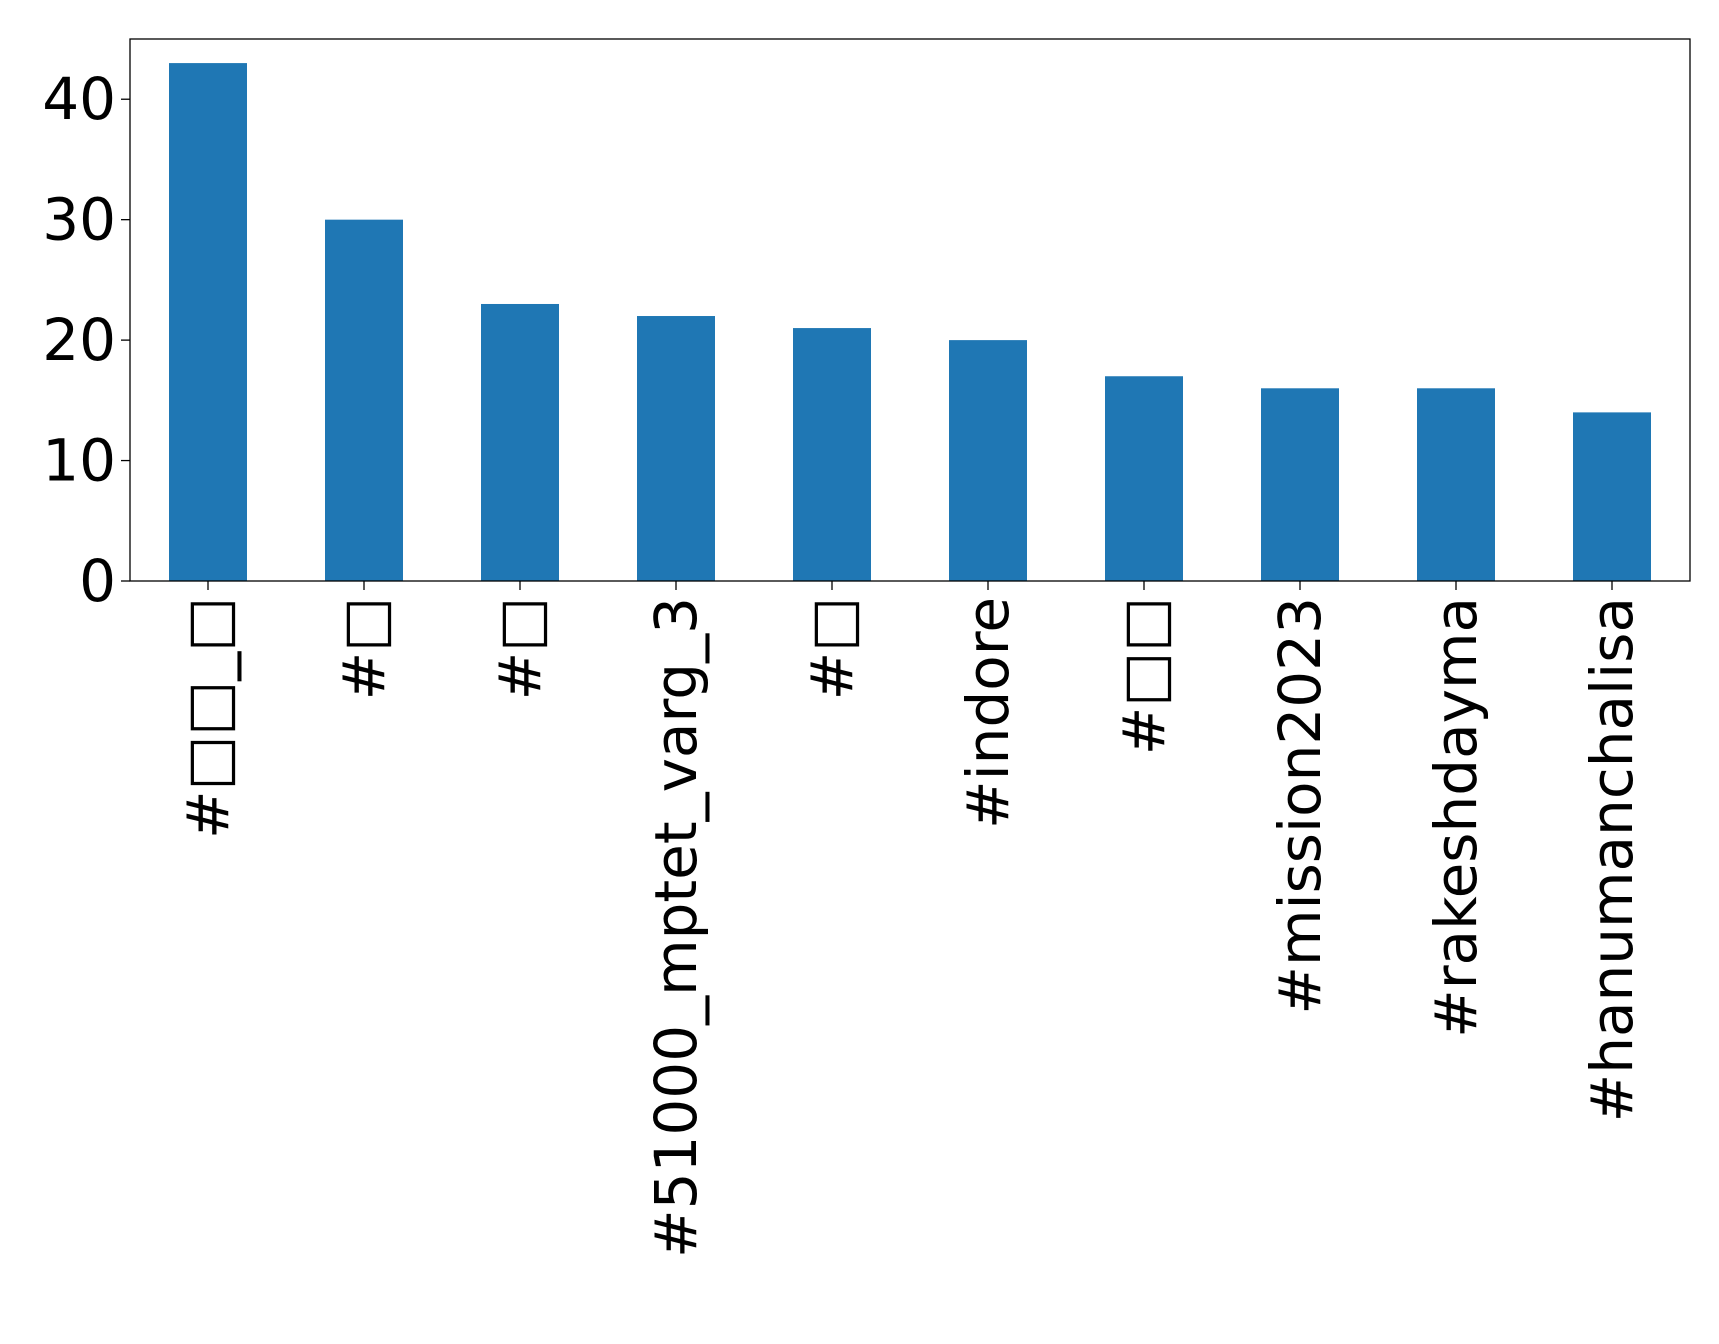 This screenshot has width=1719, height=1344. What do you see at coordinates (1300, 806) in the screenshot?
I see `x-tick-label-7: #mission2023` at bounding box center [1300, 806].